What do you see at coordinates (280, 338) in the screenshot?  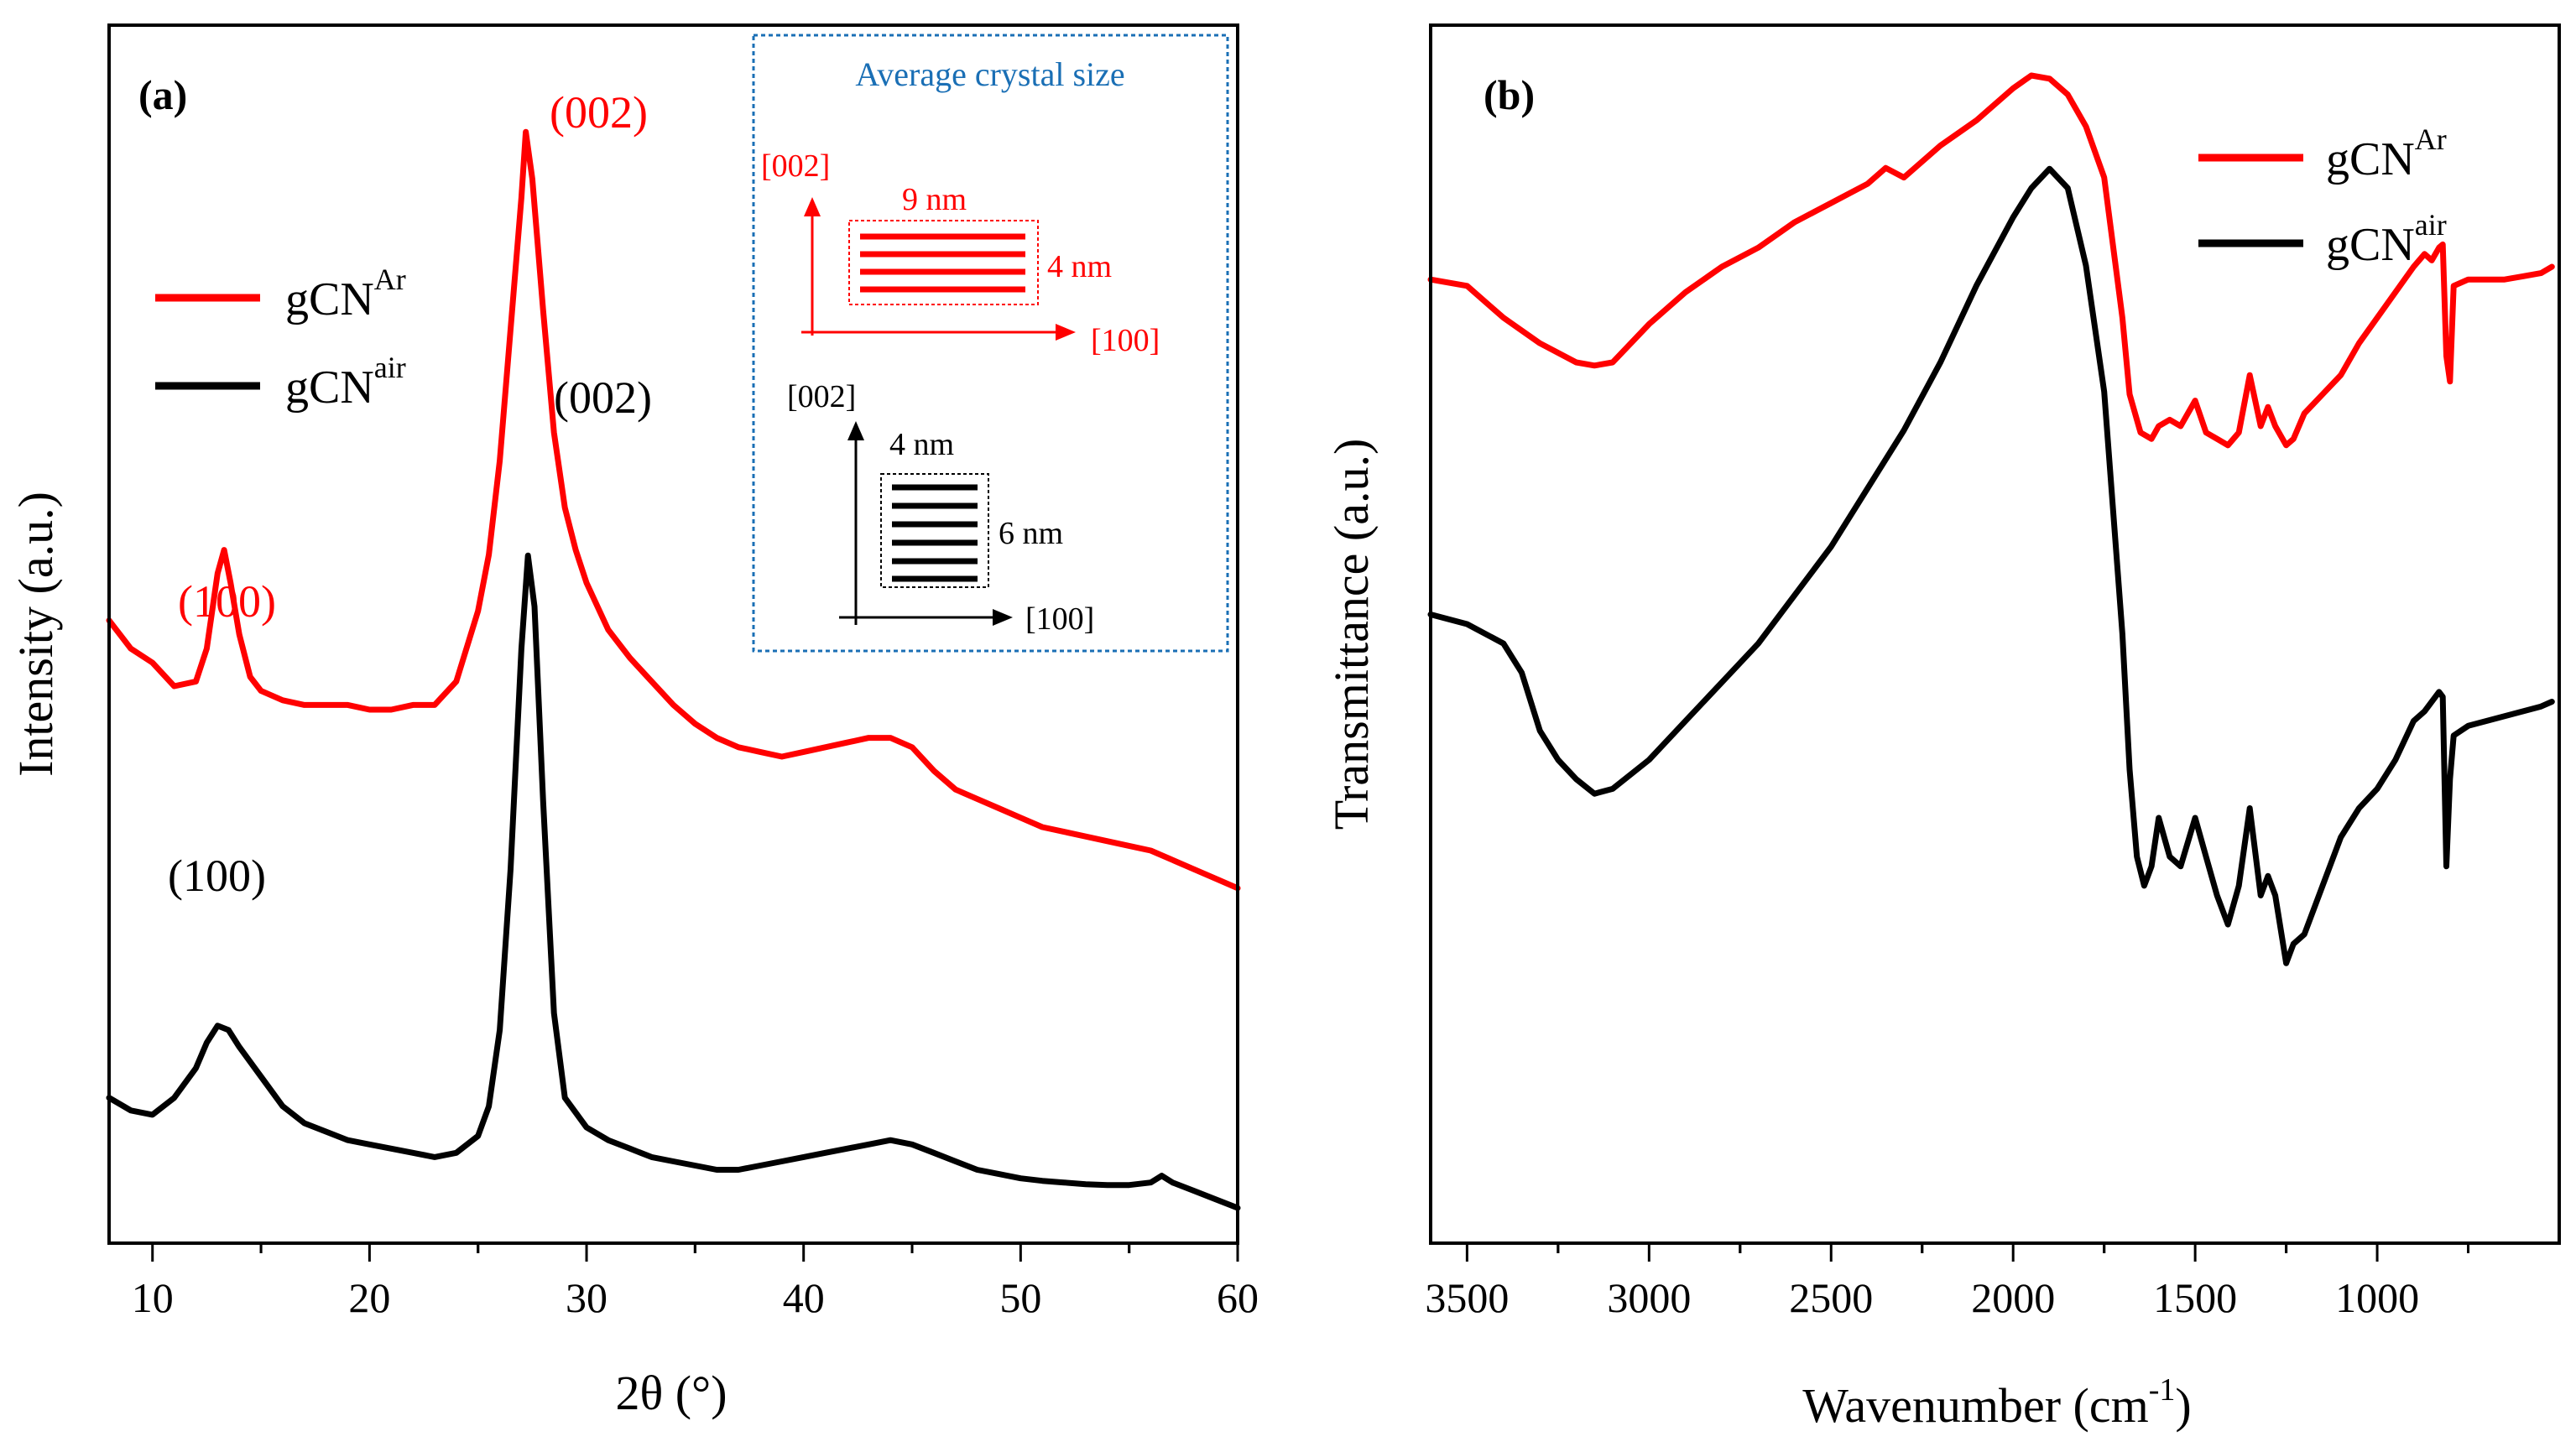 I see `panel-a-legend: gCNAr gCNair` at bounding box center [280, 338].